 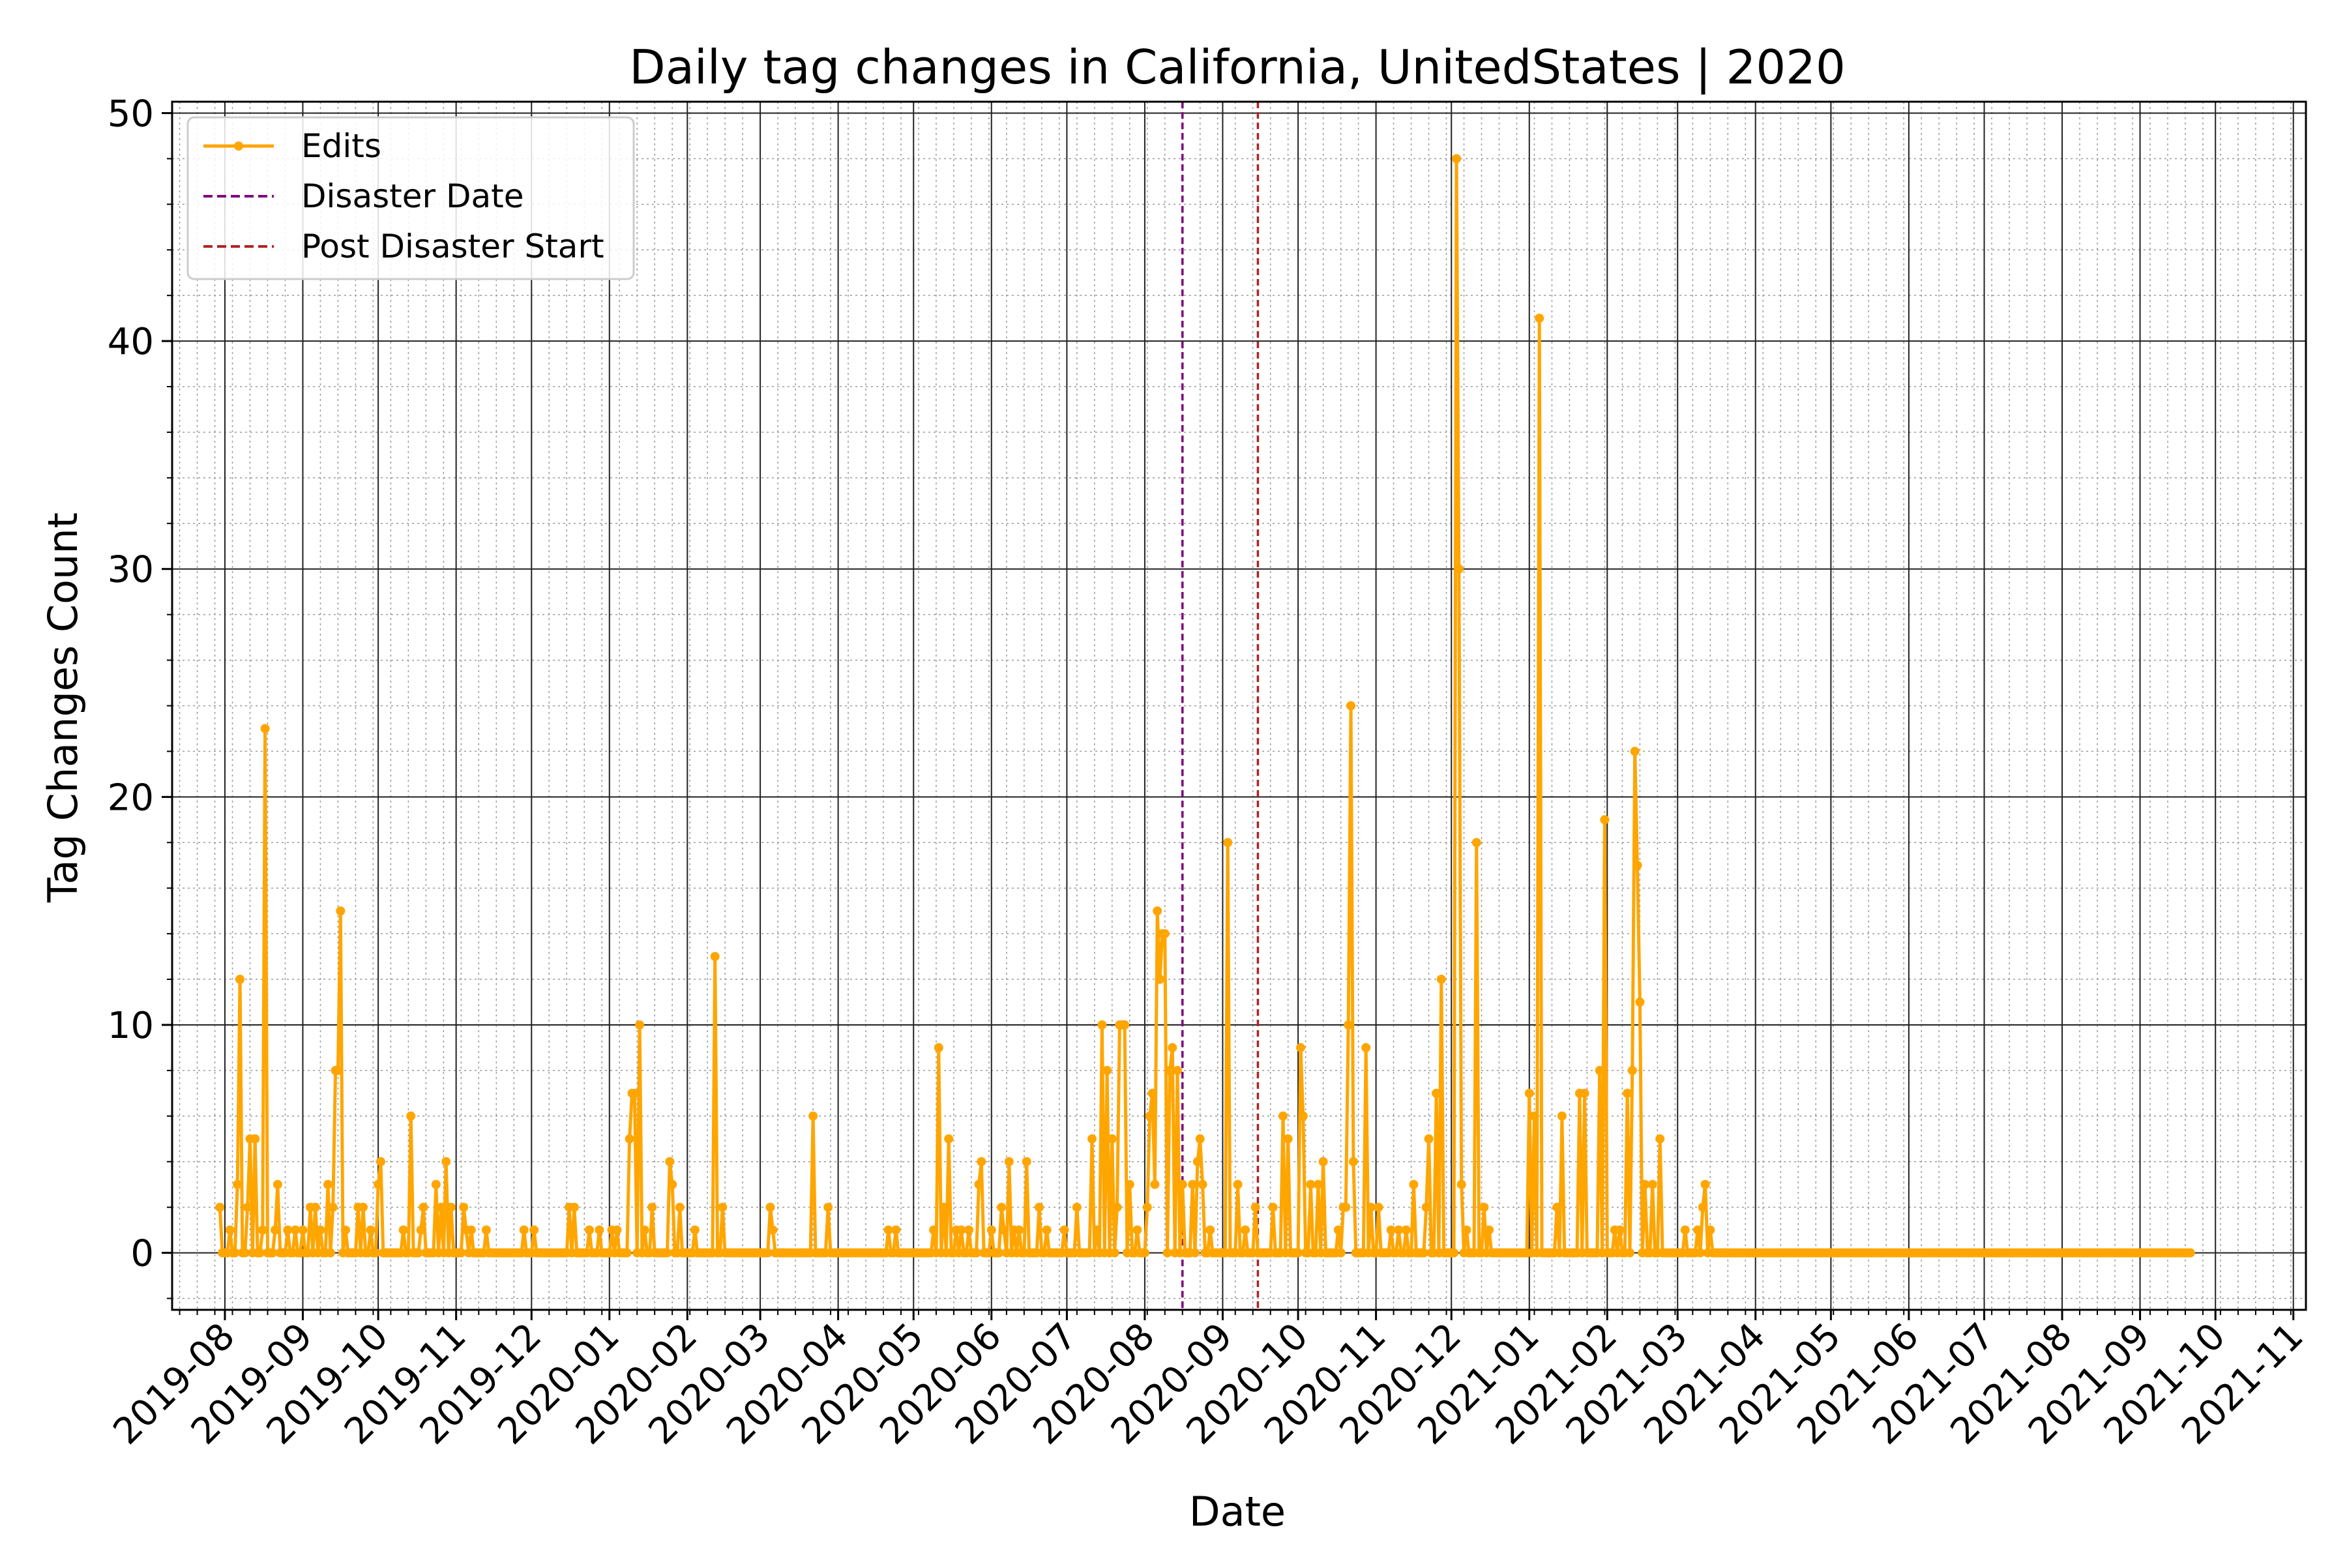 What do you see at coordinates (131, 570) in the screenshot?
I see `y-tick-label: 30` at bounding box center [131, 570].